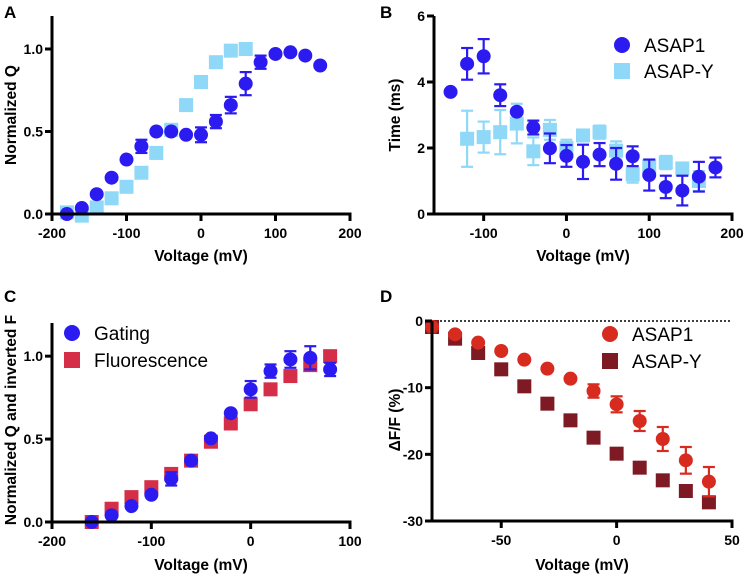  What do you see at coordinates (386, 296) in the screenshot?
I see `panel-label: D` at bounding box center [386, 296].